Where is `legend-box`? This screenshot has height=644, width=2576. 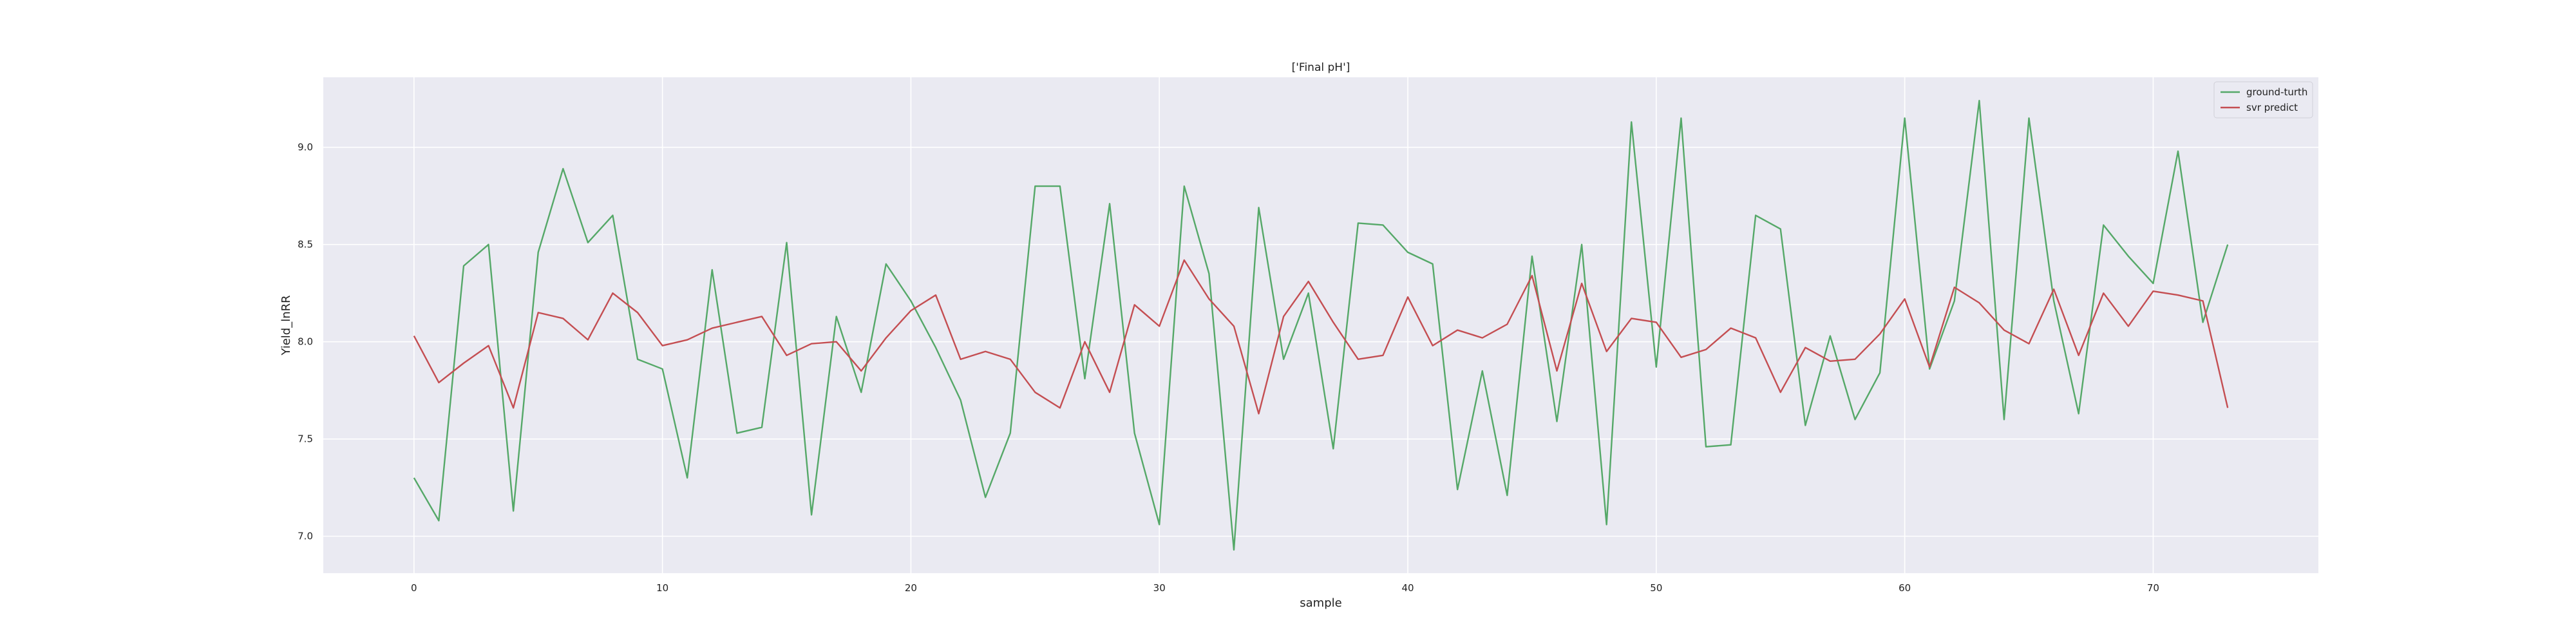
legend-box is located at coordinates (2263, 100).